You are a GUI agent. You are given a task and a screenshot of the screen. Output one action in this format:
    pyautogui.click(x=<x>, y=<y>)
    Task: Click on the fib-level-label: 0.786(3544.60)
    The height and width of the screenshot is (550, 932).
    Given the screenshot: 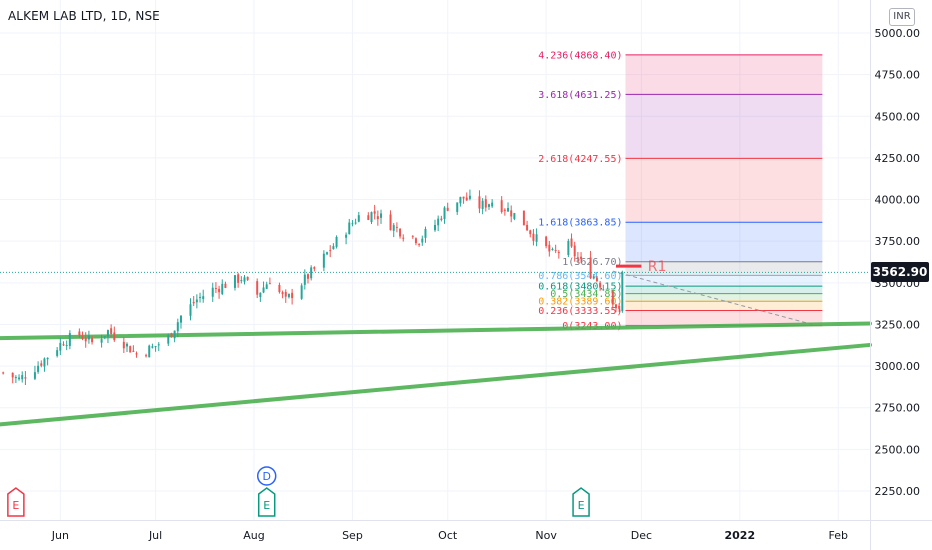 What is the action you would take?
    pyautogui.click(x=580, y=276)
    